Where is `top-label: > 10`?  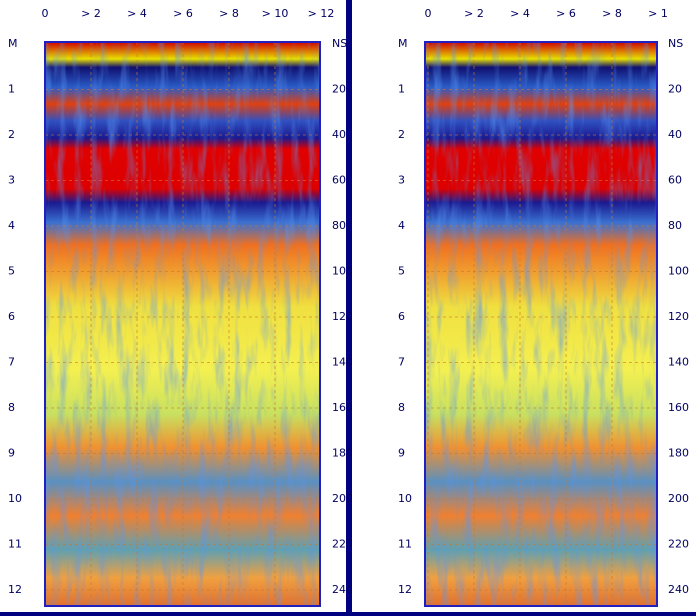 top-label: > 10 is located at coordinates (275, 13).